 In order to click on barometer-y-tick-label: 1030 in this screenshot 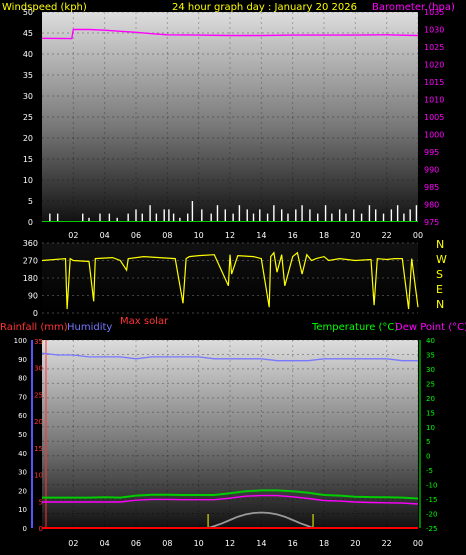, I will do `click(434, 30)`.